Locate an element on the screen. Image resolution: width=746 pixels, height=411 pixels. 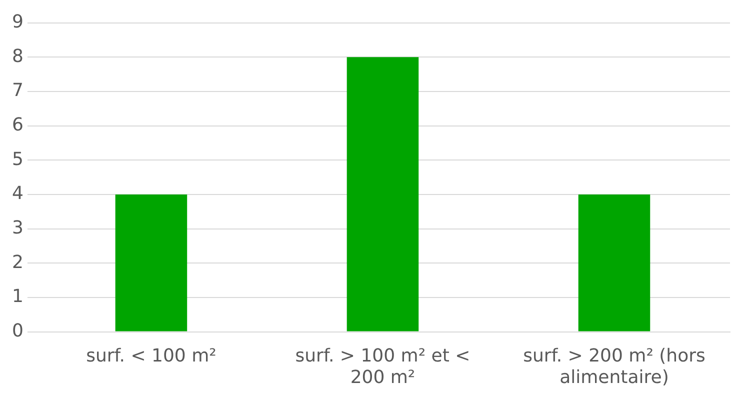
y-tick-label: 1 is located at coordinates (18, 297).